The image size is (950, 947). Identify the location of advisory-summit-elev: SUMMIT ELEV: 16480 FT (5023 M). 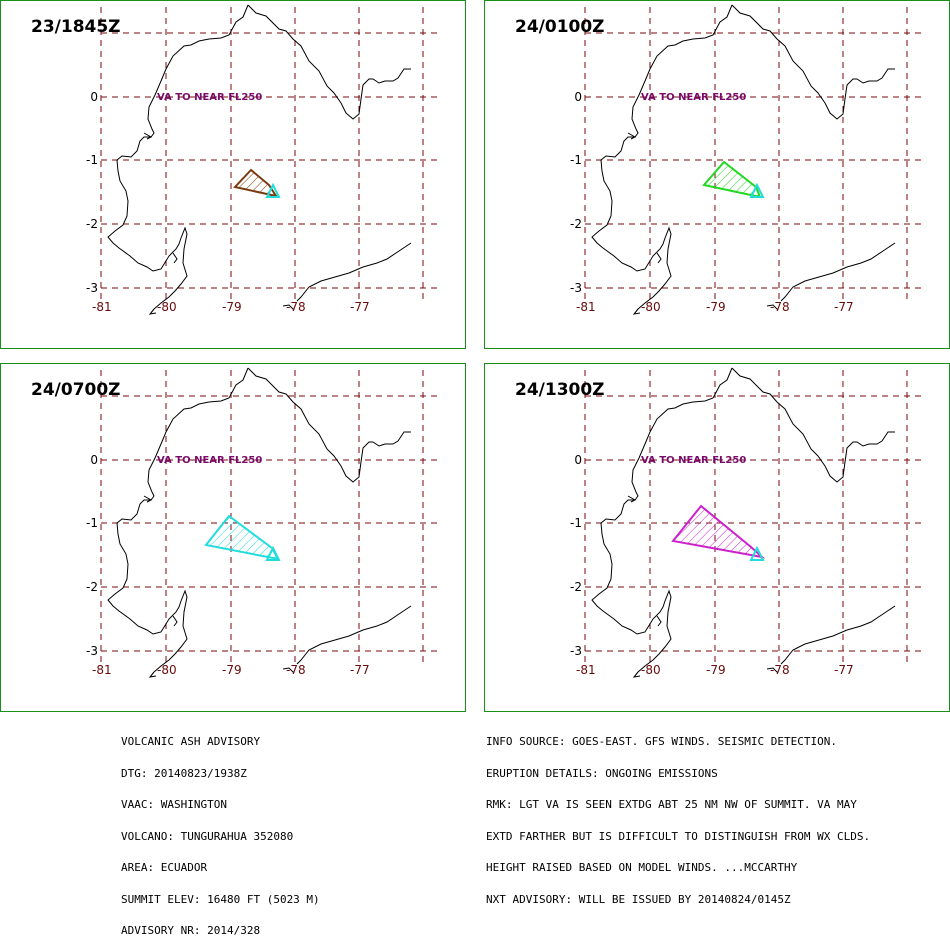
(220, 899).